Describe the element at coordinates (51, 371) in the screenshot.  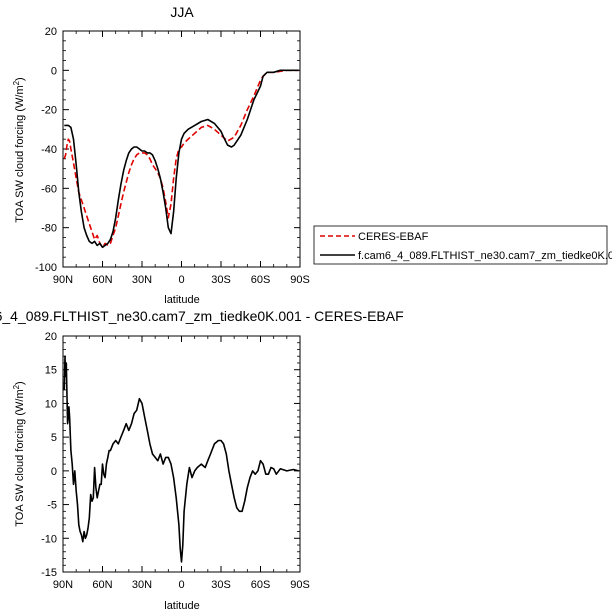
I see `y-tick-label: 15` at that location.